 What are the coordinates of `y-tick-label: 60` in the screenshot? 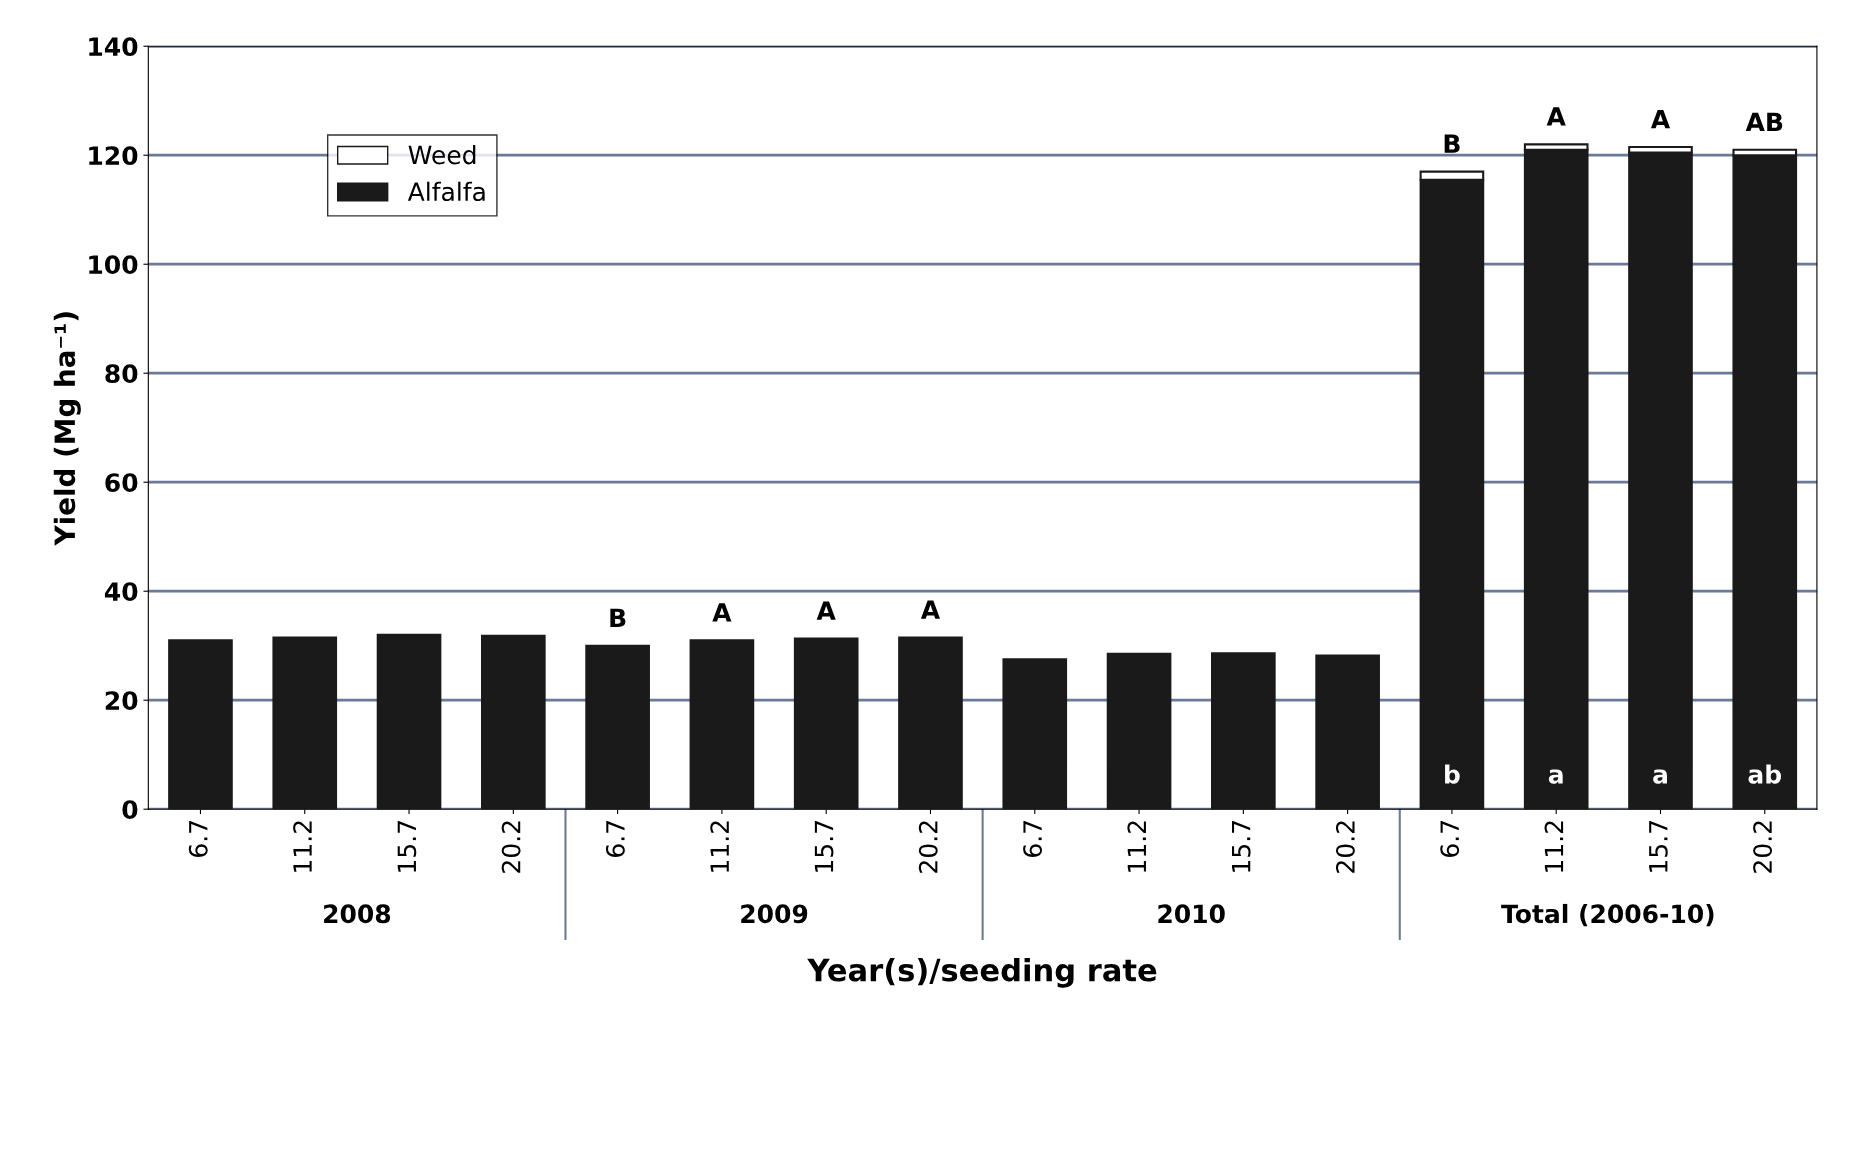 It's located at (121, 483).